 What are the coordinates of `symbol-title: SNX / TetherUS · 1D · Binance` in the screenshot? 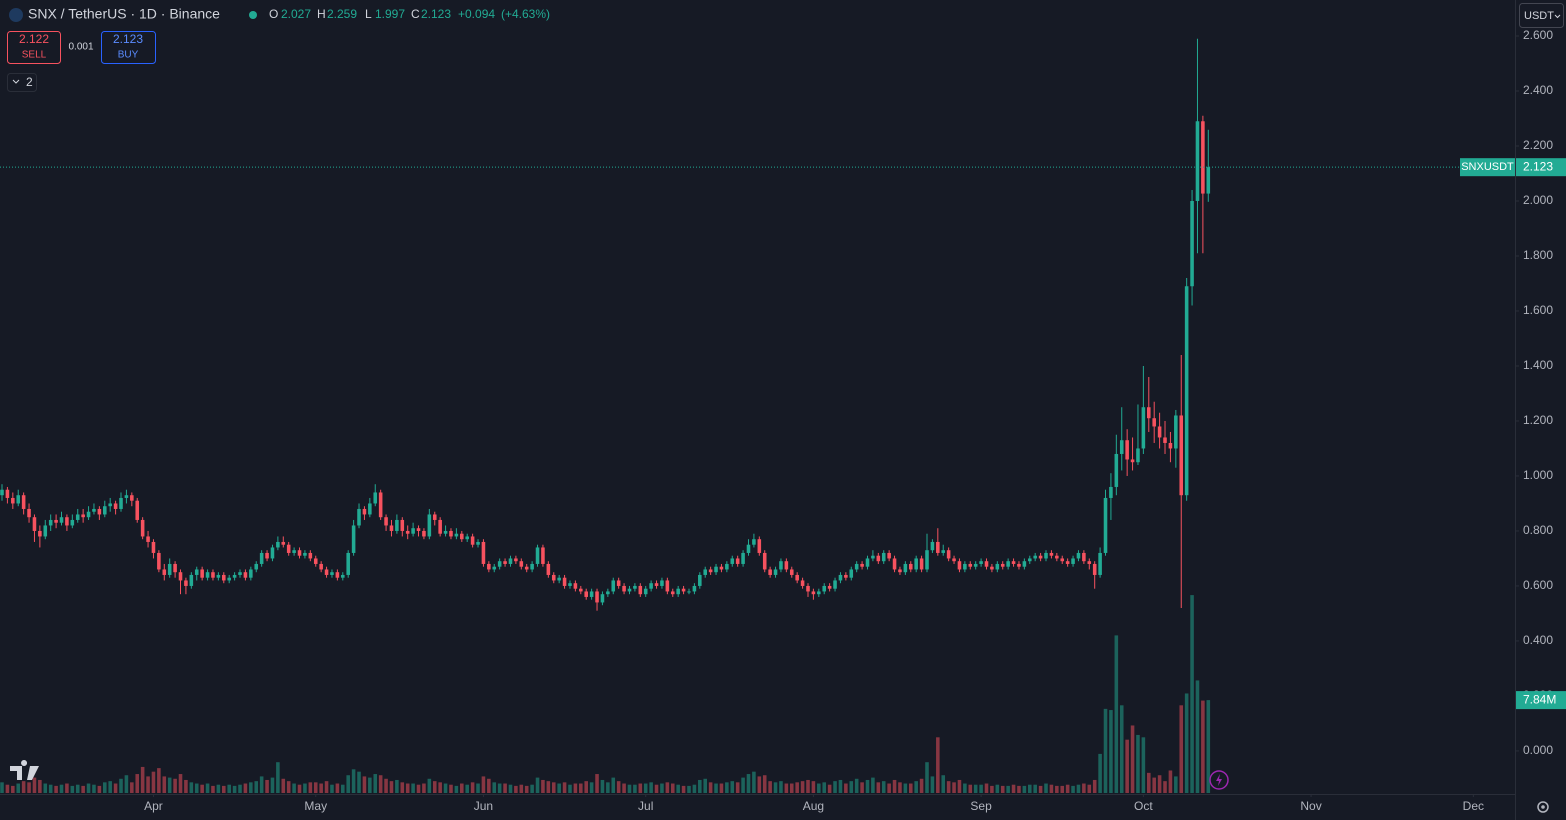 It's located at (124, 14).